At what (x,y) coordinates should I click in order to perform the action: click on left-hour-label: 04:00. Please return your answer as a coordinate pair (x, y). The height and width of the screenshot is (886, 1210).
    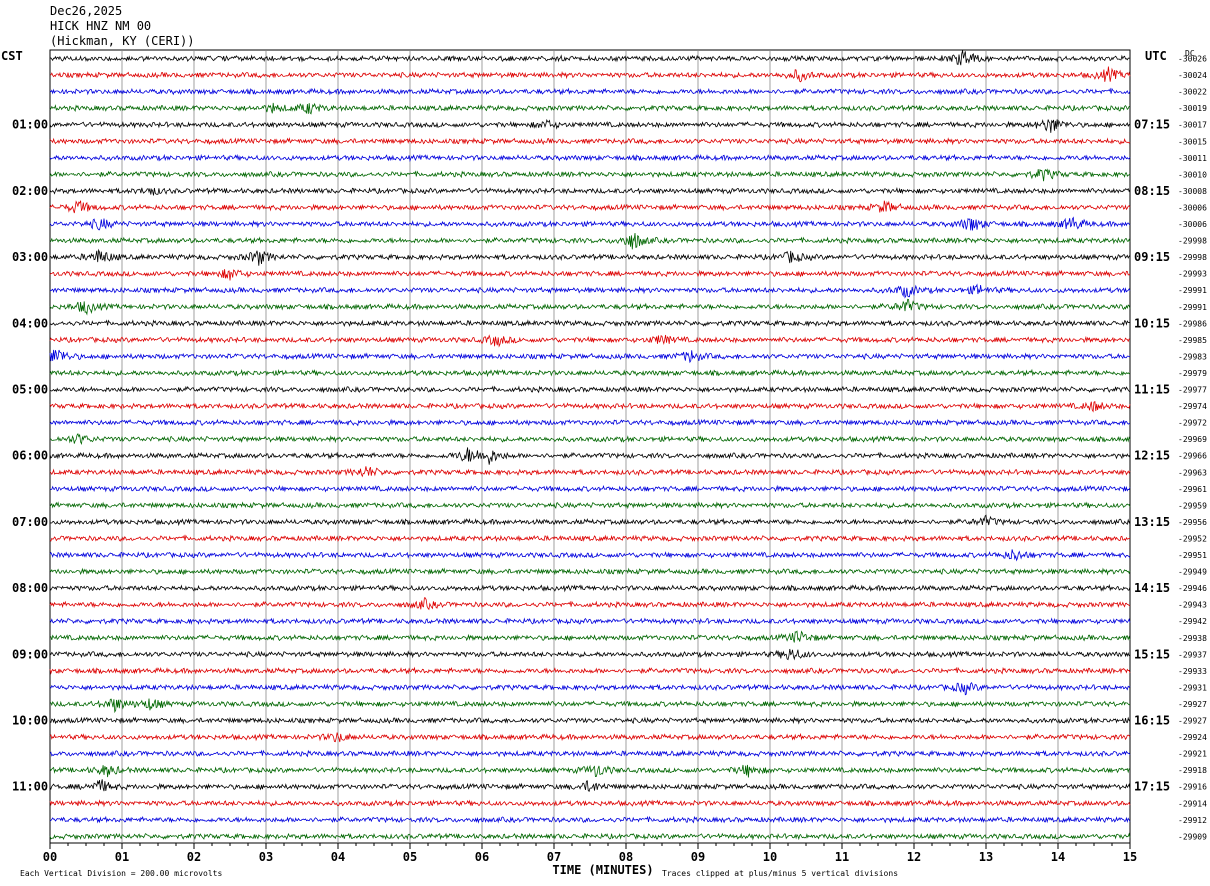
    Looking at the image, I should click on (30, 323).